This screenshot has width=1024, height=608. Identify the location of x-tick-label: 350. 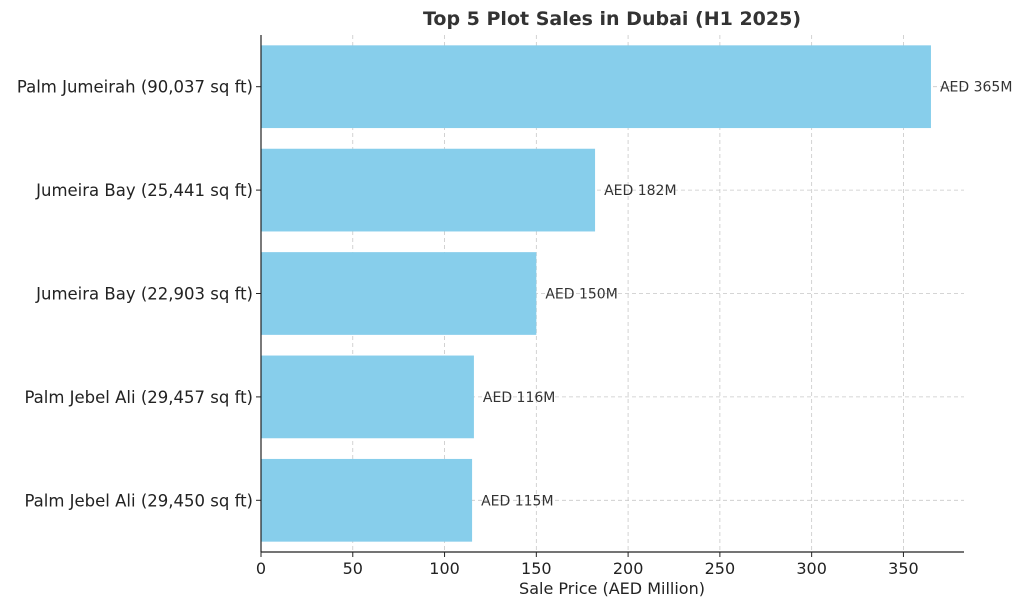
(903, 568).